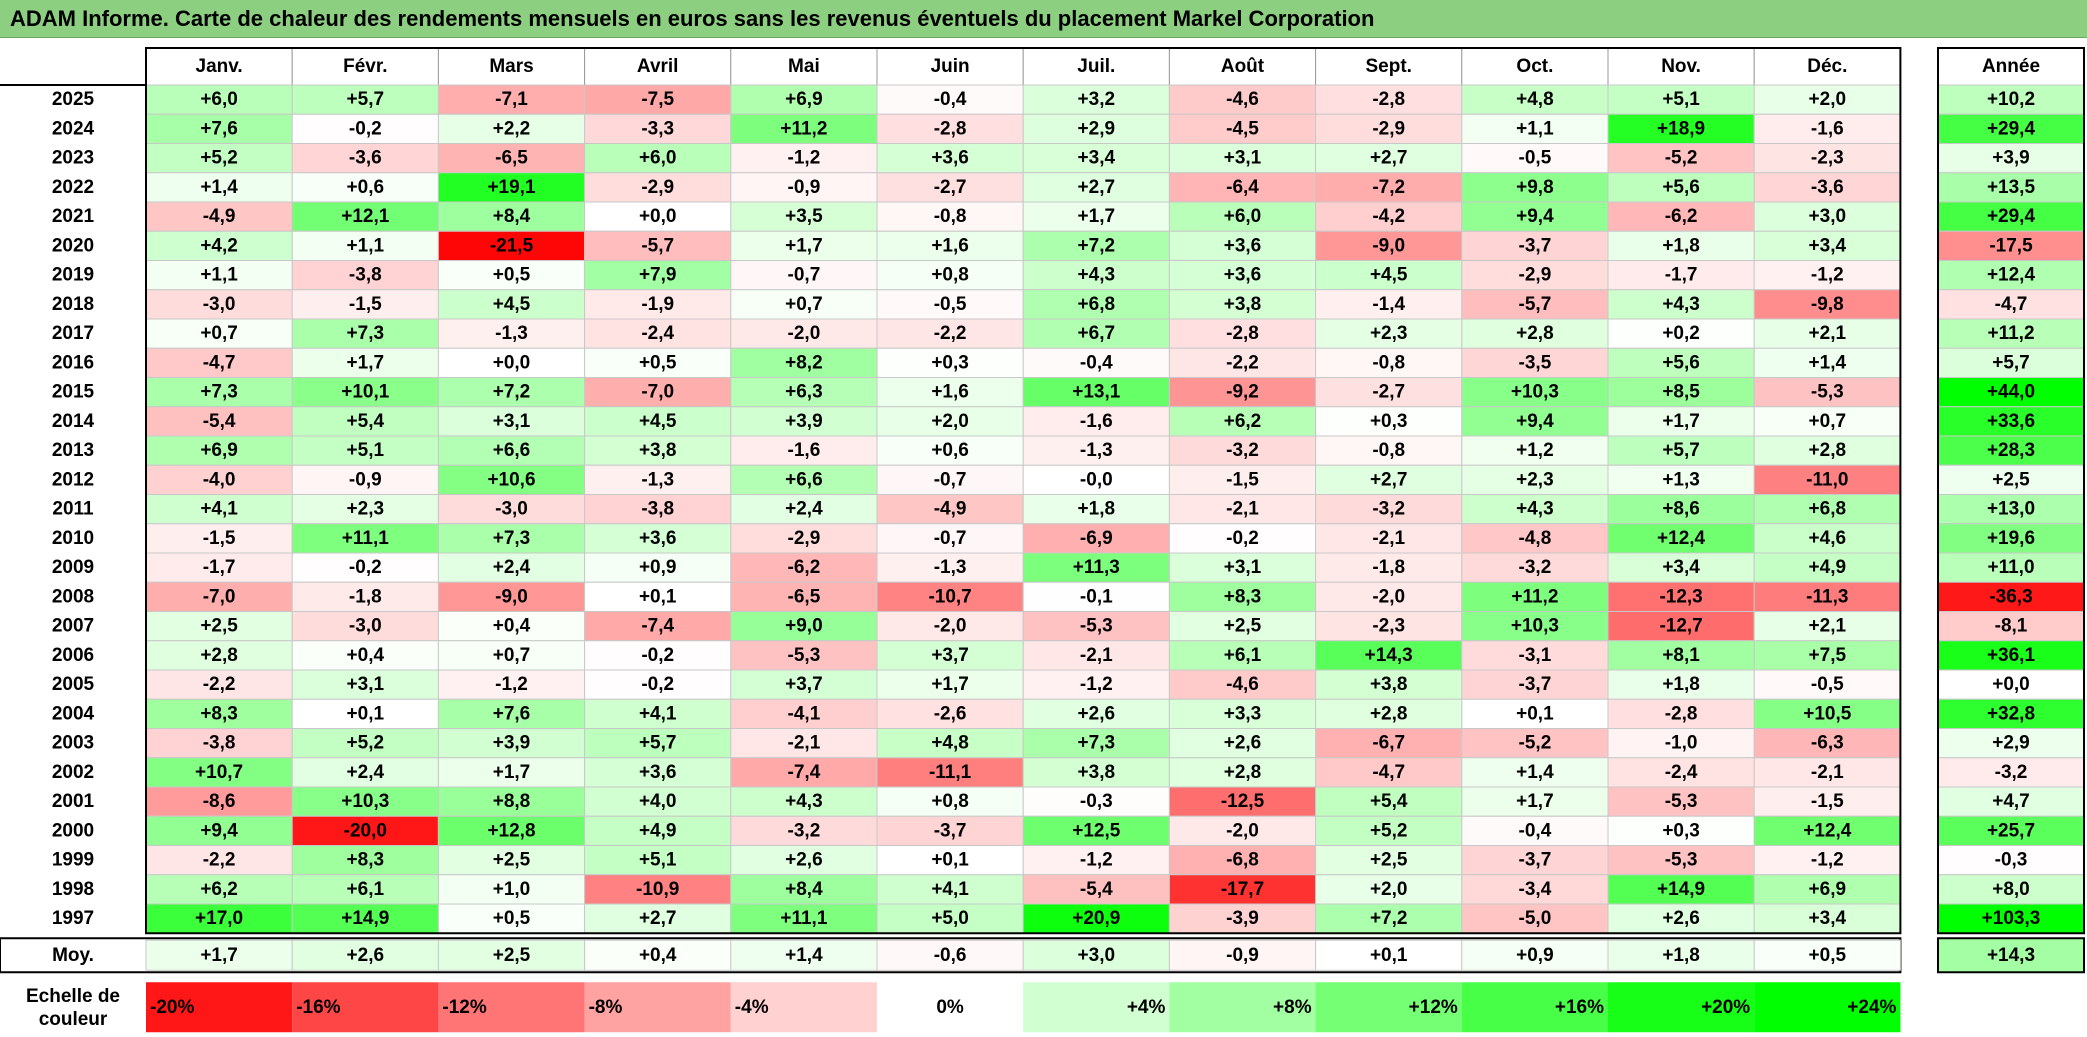 This screenshot has height=1037, width=2087. I want to click on cell-value: -7,4, so click(657, 626).